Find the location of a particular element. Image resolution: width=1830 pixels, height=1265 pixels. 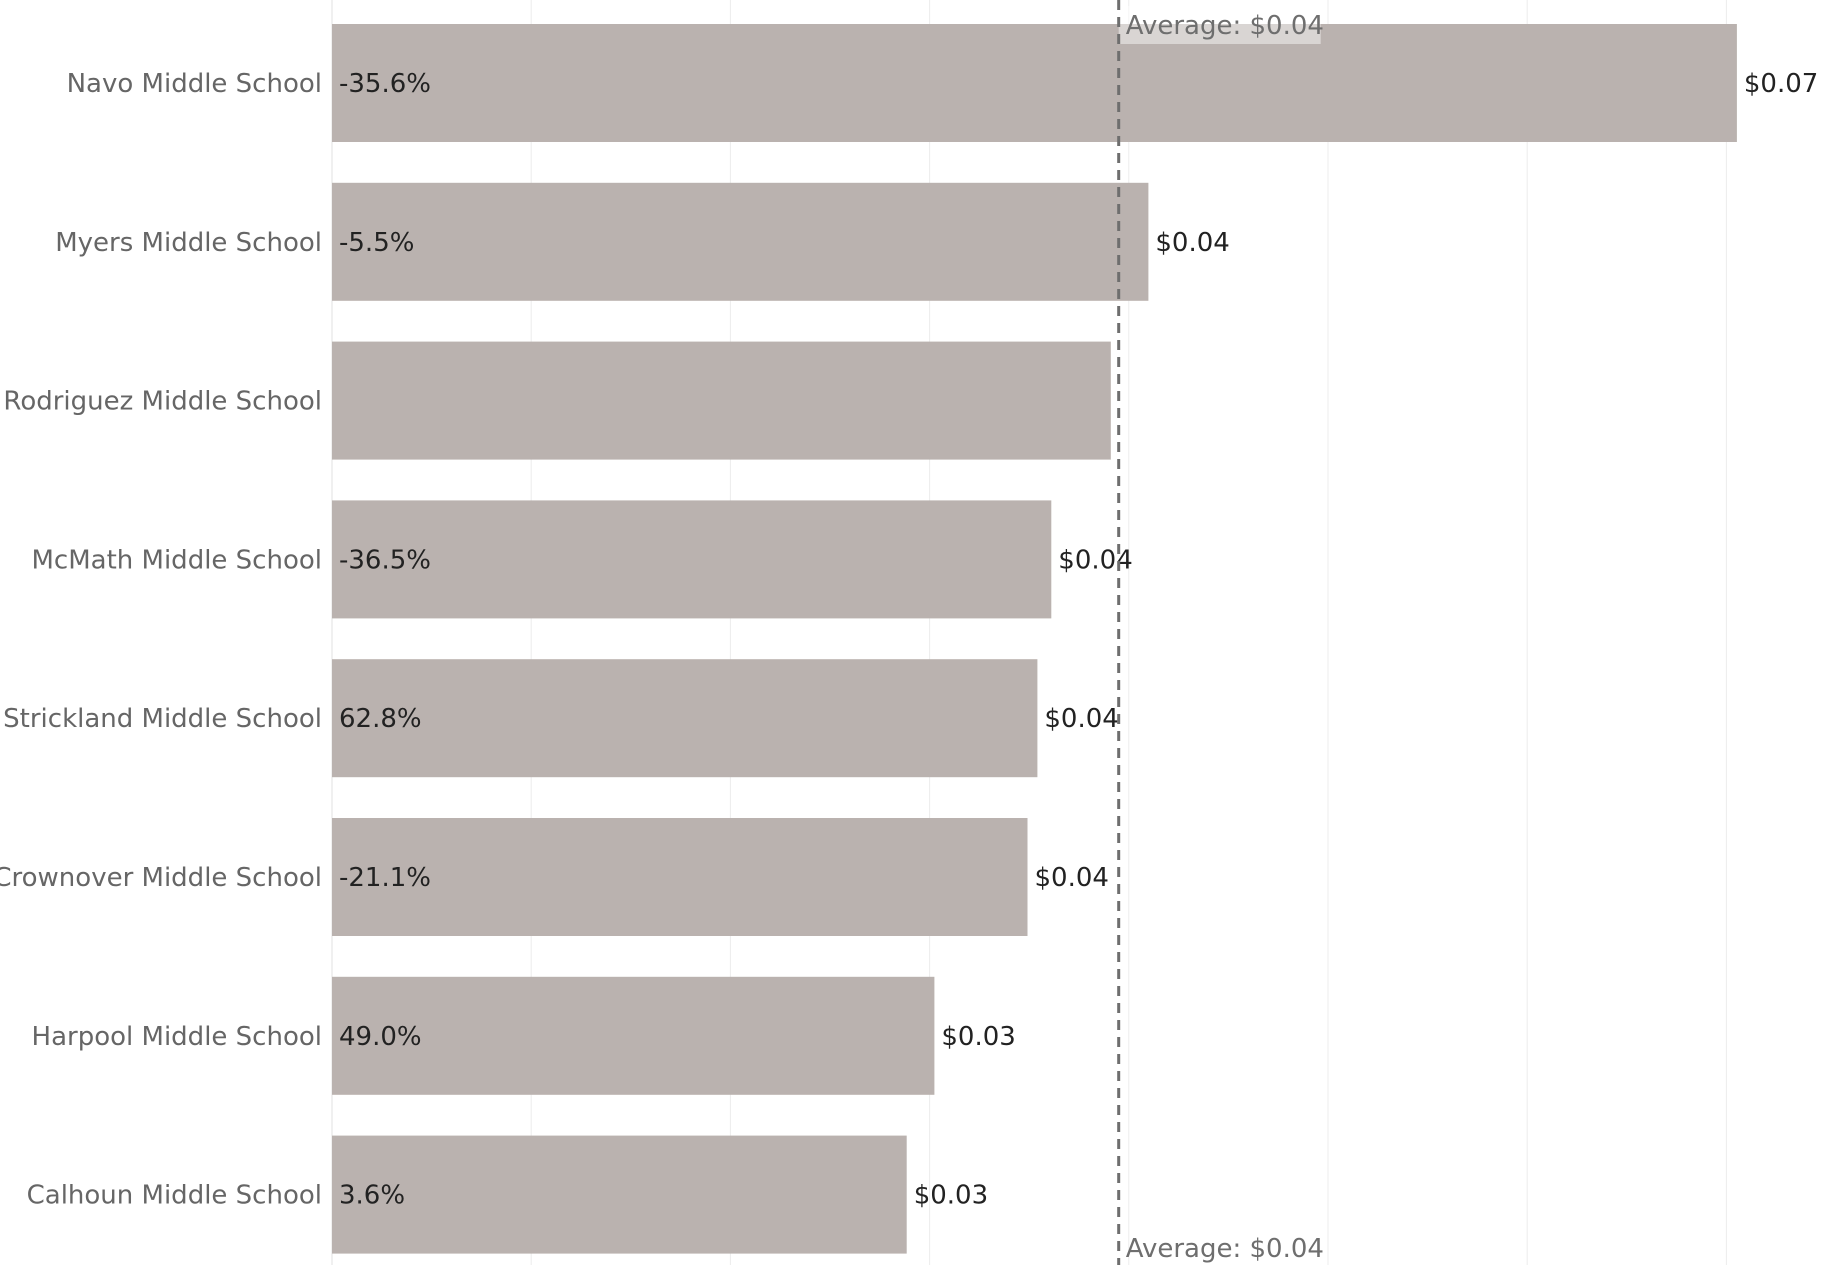

average-label-top-backdrop is located at coordinates (1219, 25).